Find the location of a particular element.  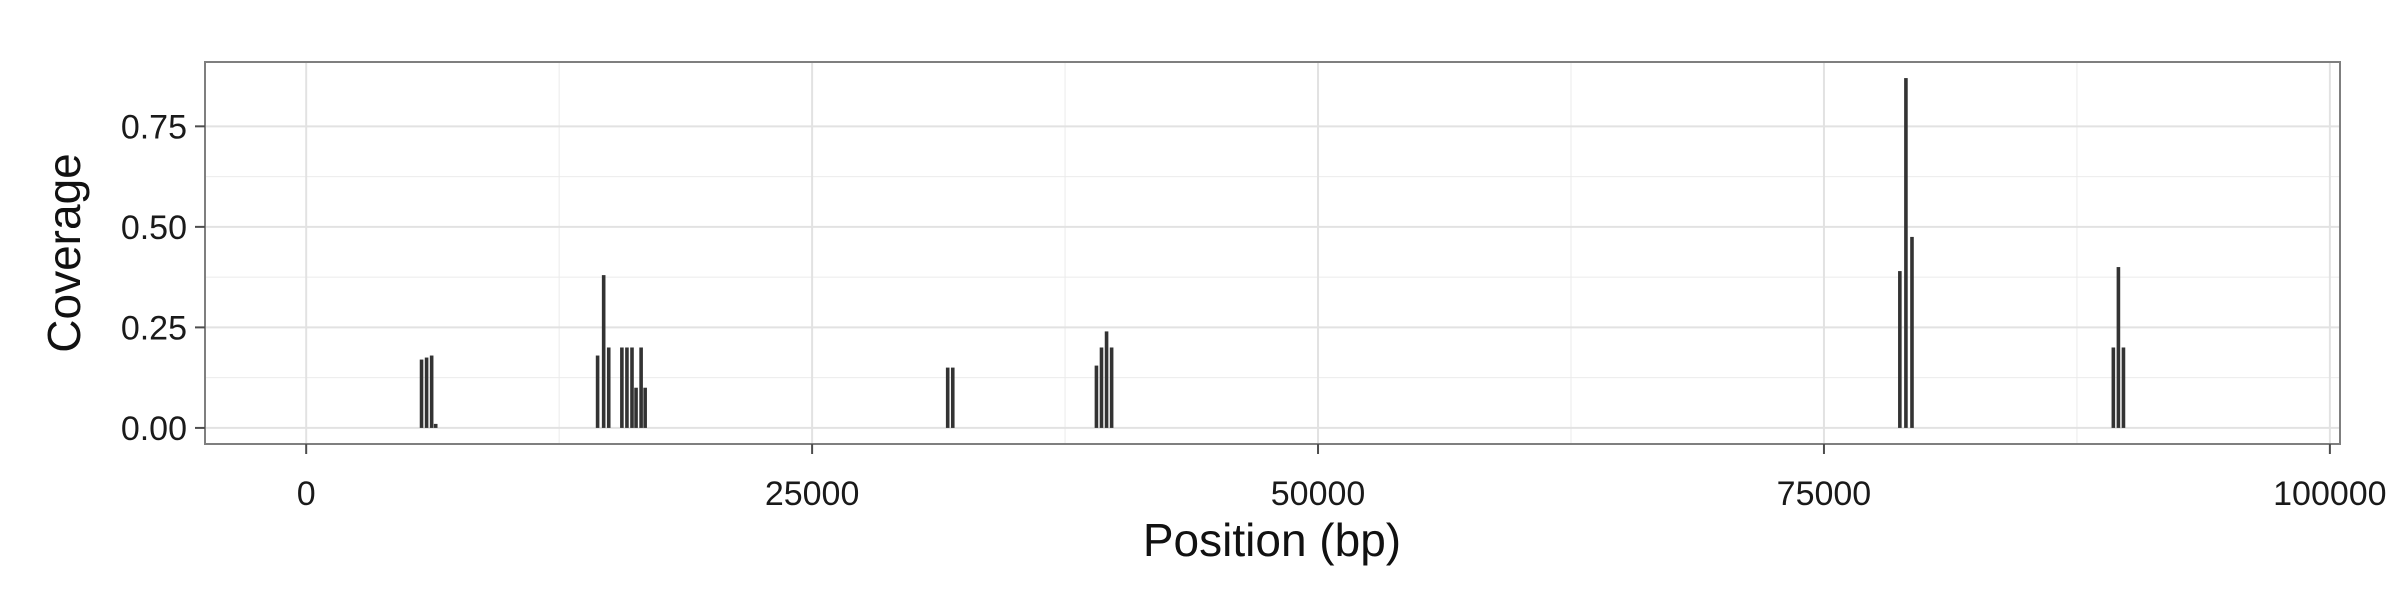

x-tick-label: 0 is located at coordinates (306, 494).